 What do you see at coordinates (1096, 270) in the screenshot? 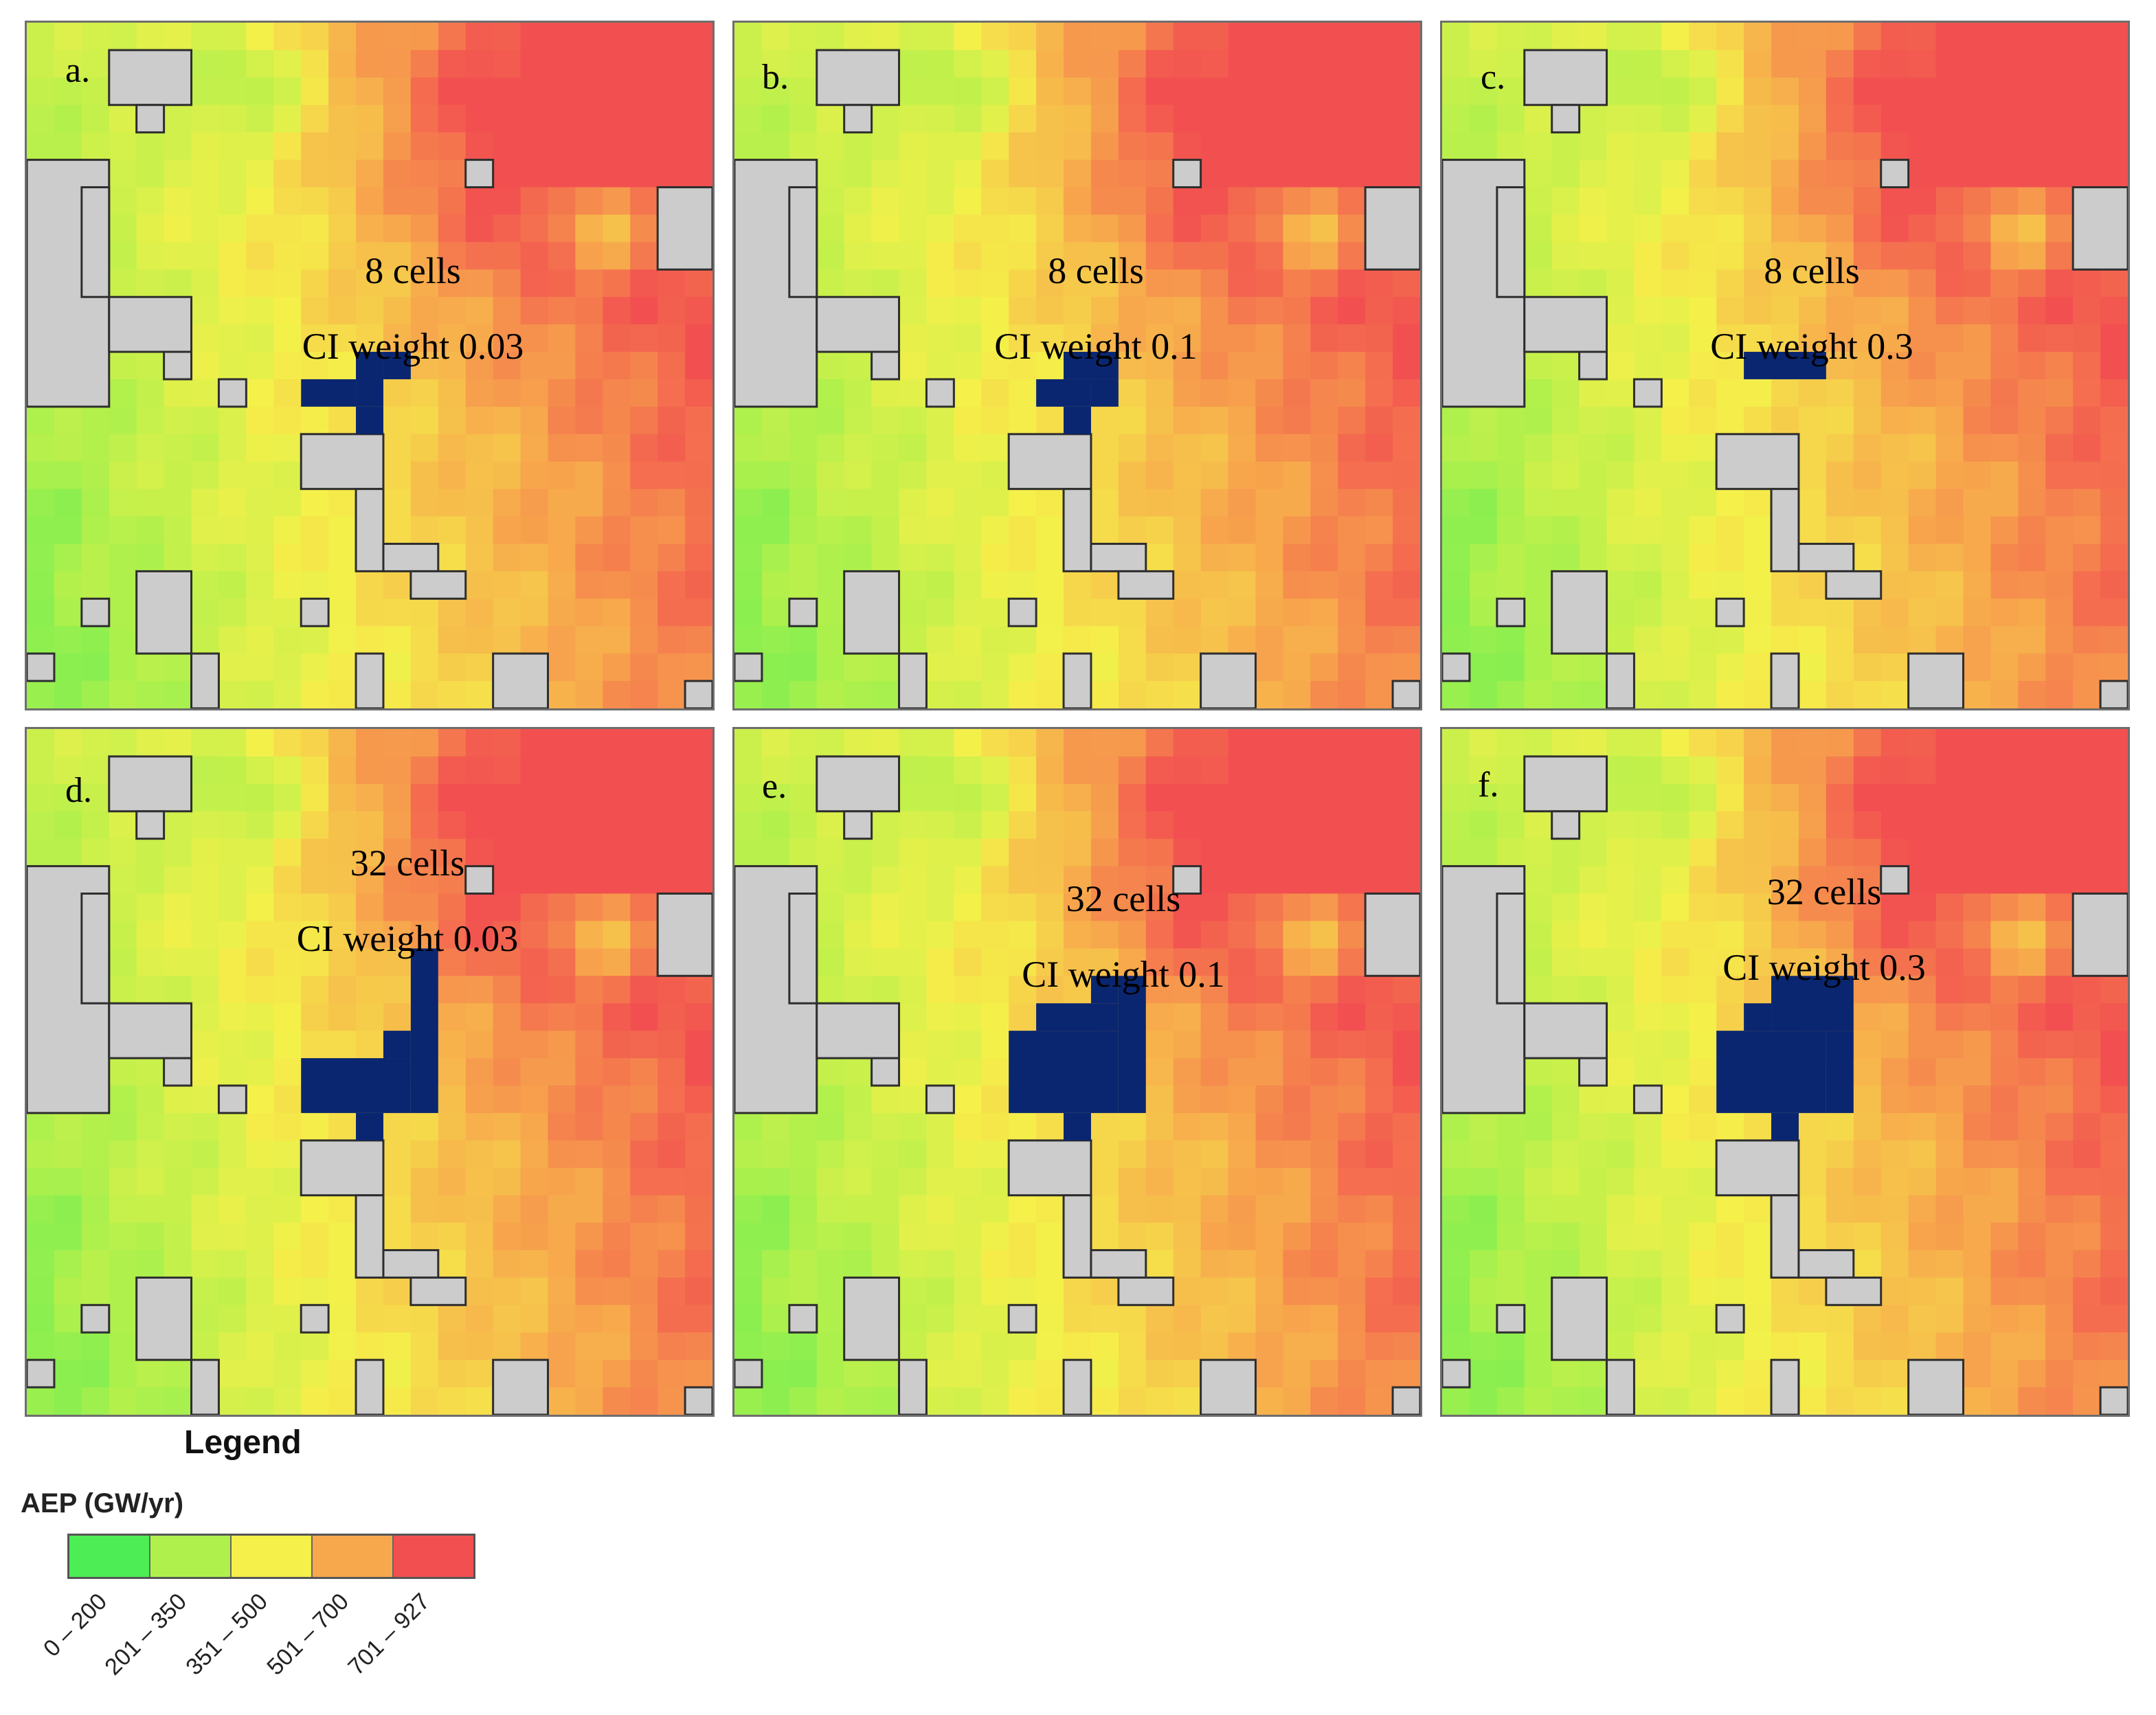
I see `panel-cell-count: 8 cells` at bounding box center [1096, 270].